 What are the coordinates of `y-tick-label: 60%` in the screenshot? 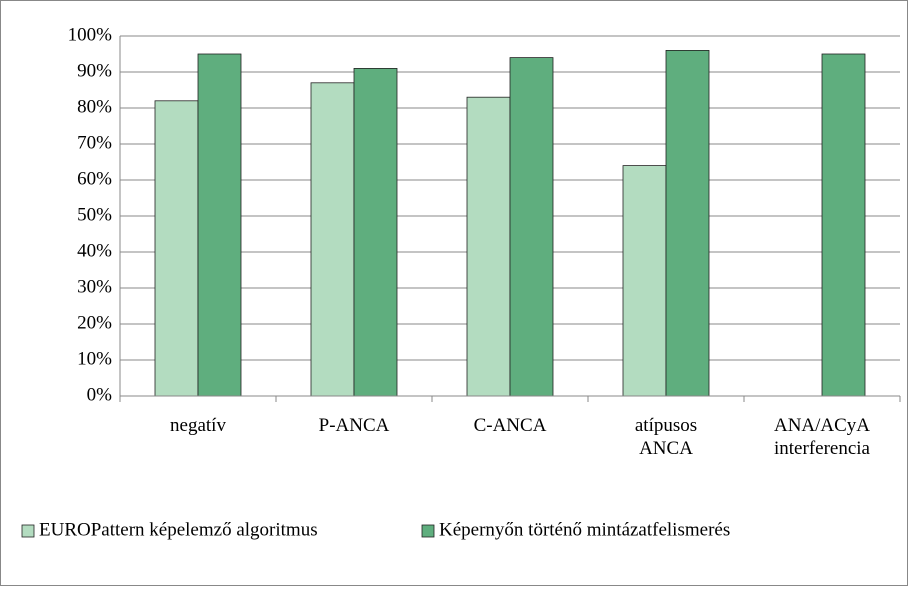 It's located at (94, 178).